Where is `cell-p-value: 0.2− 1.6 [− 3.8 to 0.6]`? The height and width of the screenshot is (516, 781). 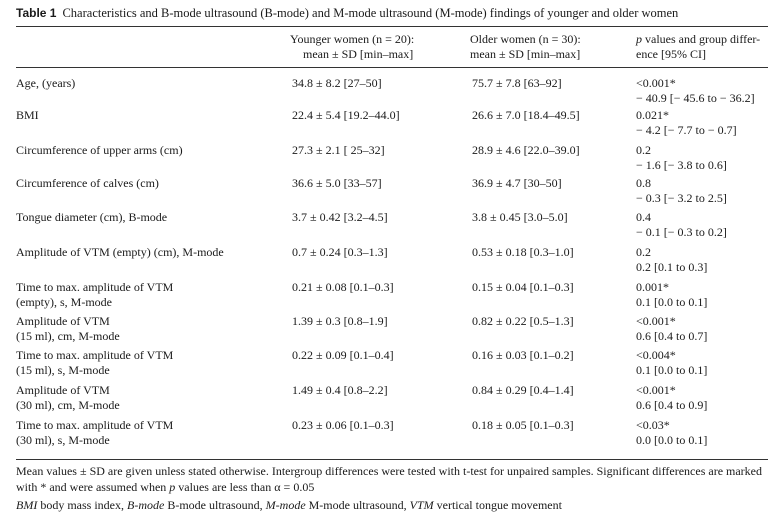
cell-p-value: 0.2− 1.6 [− 3.8 to 0.6] is located at coordinates (681, 157).